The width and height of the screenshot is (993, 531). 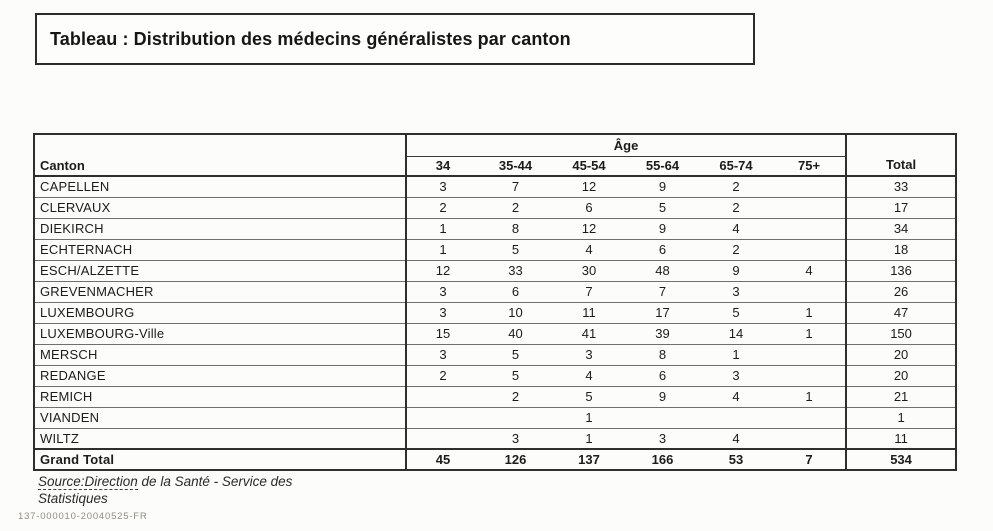 I want to click on age-cell: 14, so click(x=736, y=334).